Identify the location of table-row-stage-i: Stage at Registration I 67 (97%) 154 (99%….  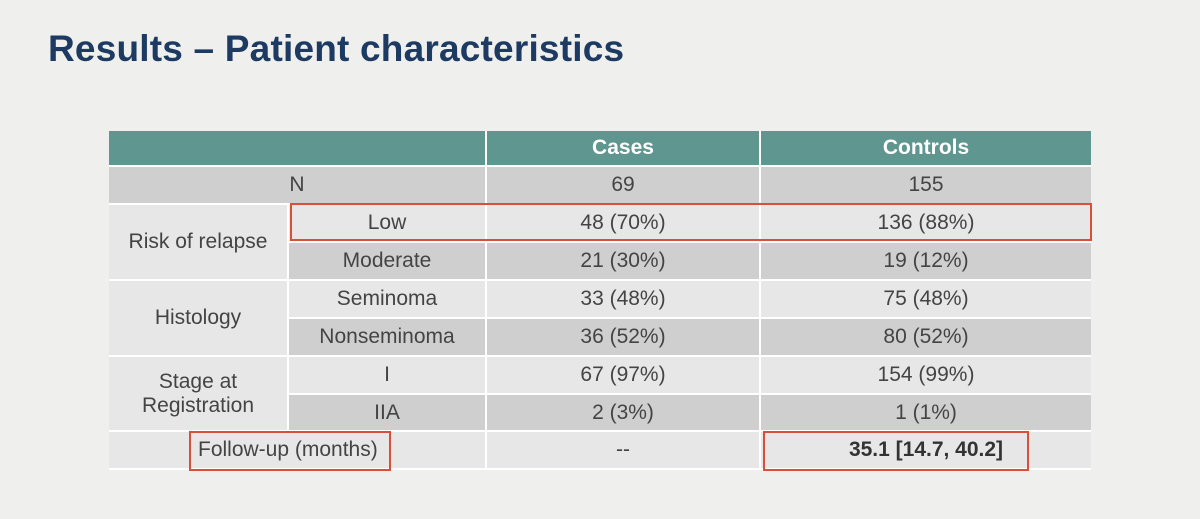
(600, 394).